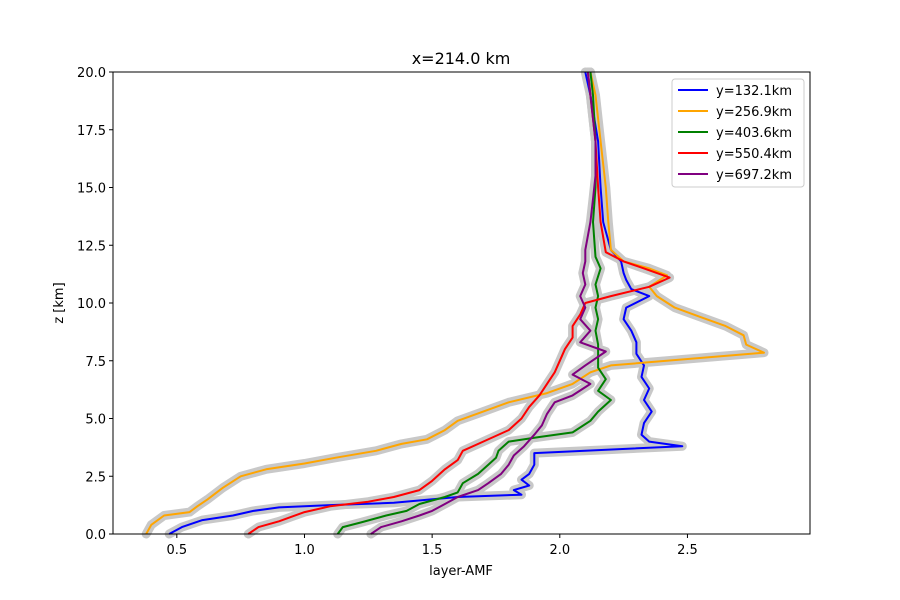  What do you see at coordinates (91, 304) in the screenshot?
I see `y-tick-label: 10.0` at bounding box center [91, 304].